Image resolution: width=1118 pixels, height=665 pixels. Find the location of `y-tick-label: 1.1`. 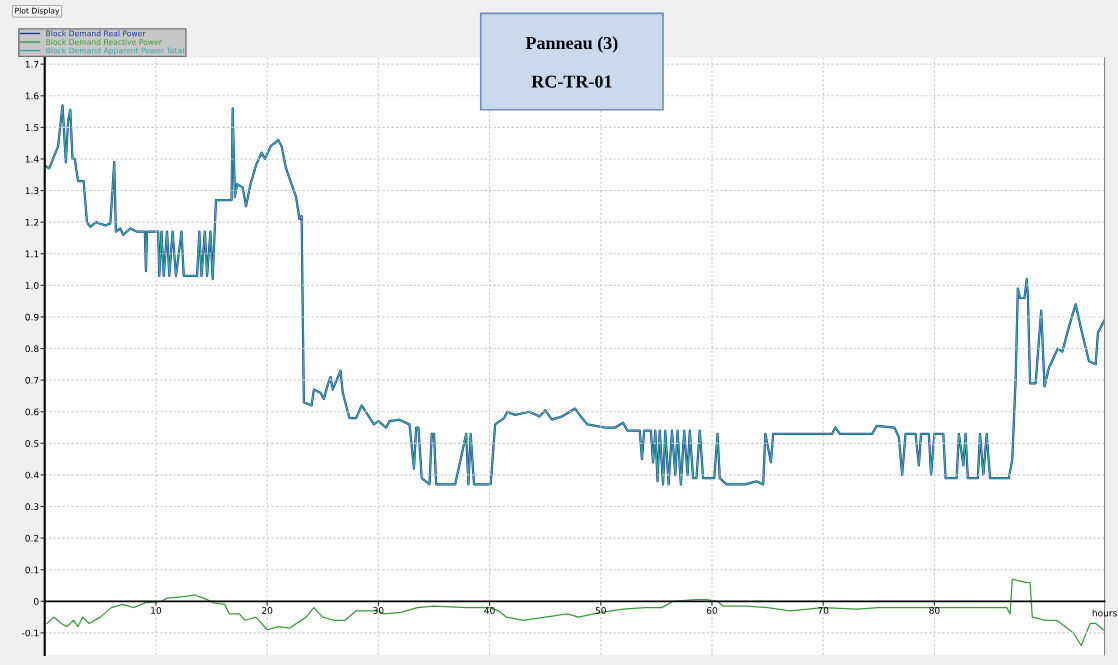

y-tick-label: 1.1 is located at coordinates (32, 254).